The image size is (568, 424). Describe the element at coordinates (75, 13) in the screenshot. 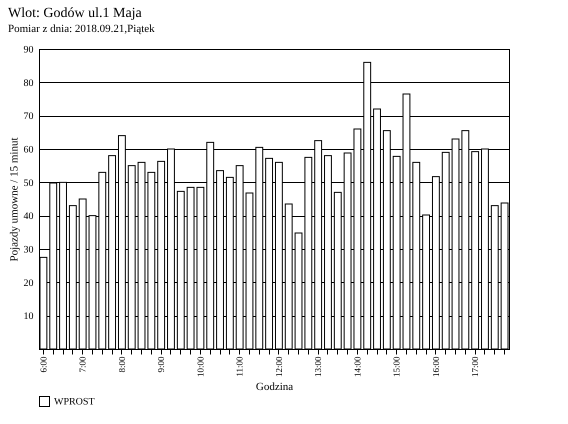

I see `chart-title: Wlot: Godów ul.1 Maja` at that location.